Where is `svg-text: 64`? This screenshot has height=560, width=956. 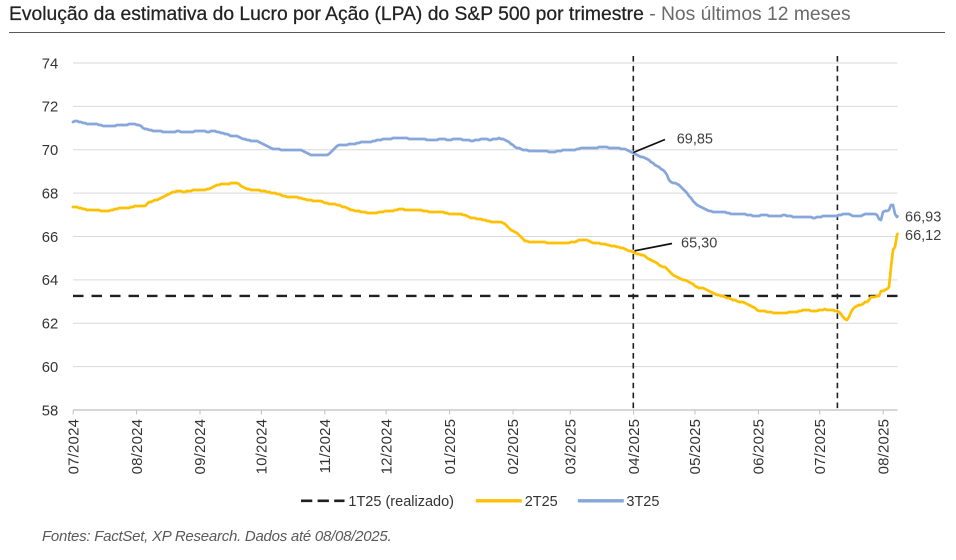 svg-text: 64 is located at coordinates (50, 281).